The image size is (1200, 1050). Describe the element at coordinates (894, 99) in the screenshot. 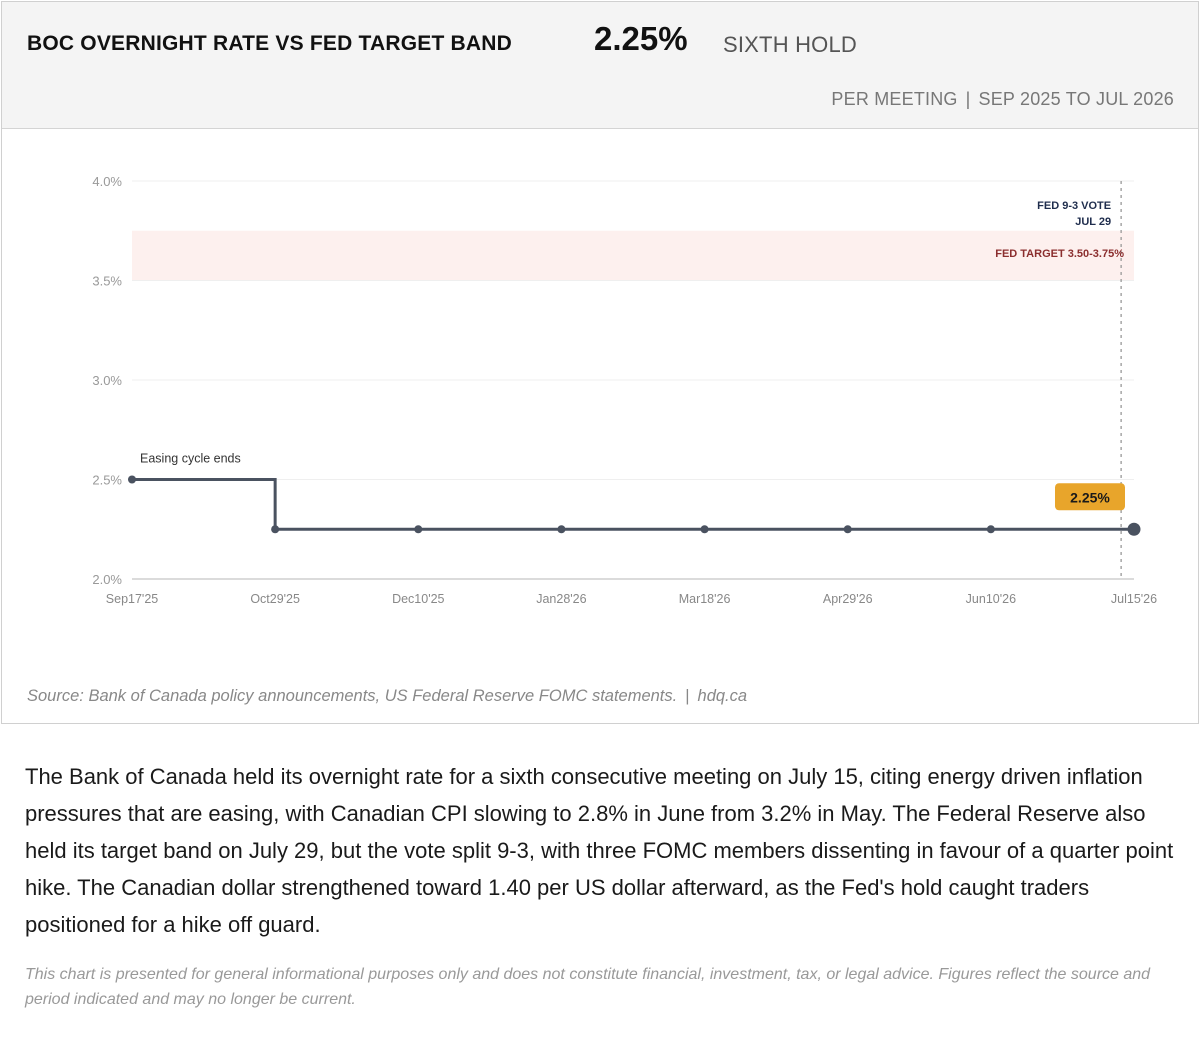

I see `subtitle-frequency: PER MEETING` at that location.